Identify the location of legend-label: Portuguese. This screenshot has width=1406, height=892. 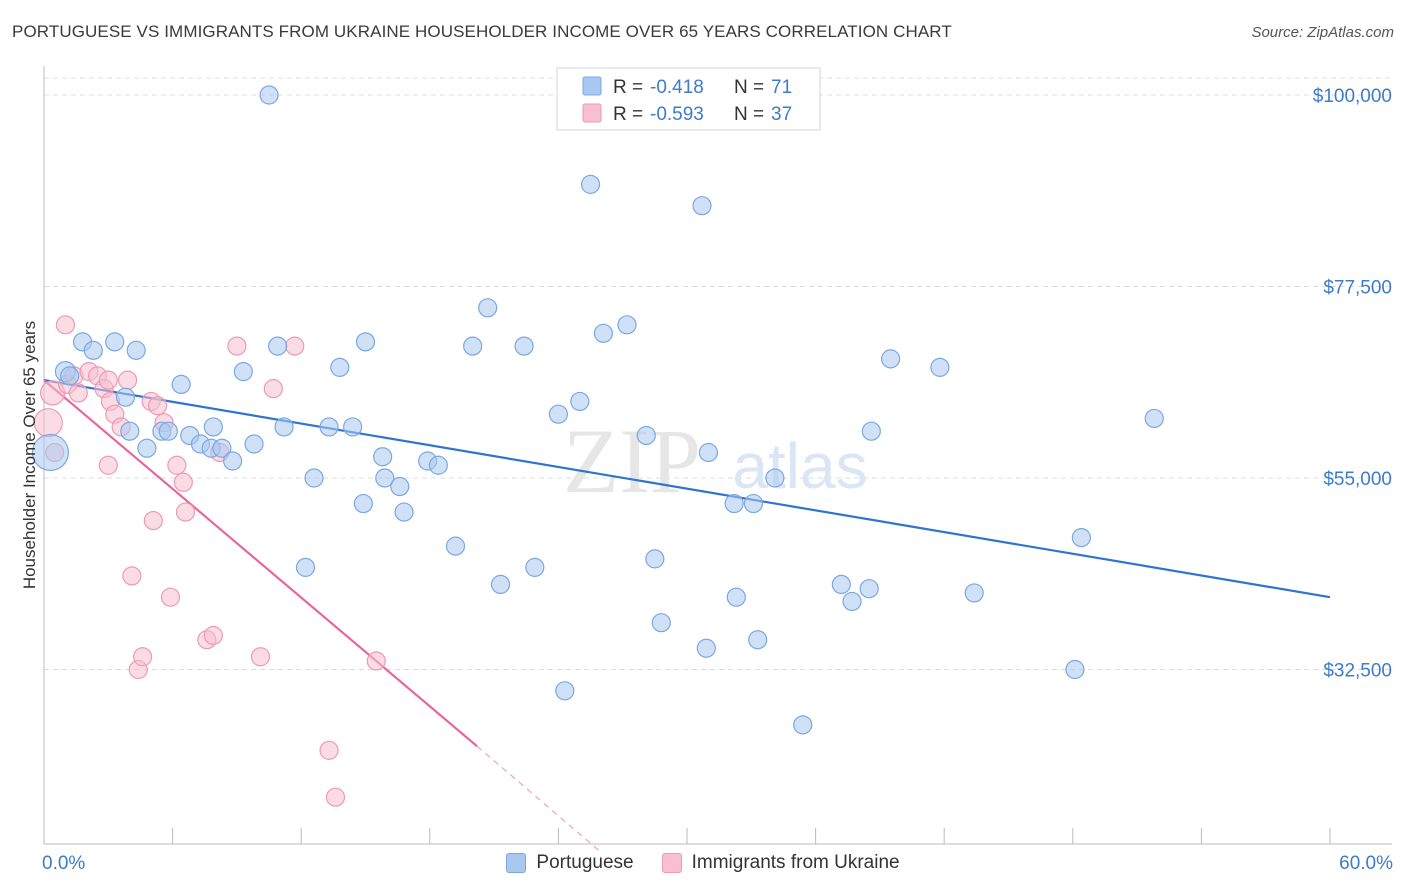
(585, 862).